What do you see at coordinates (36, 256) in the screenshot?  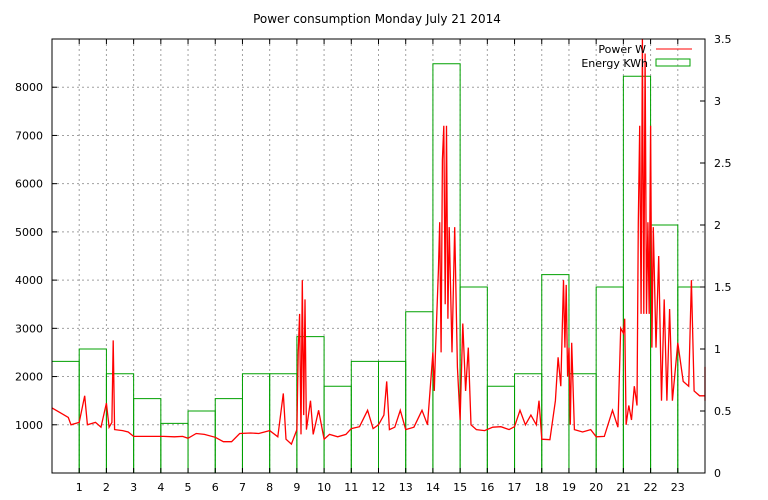 I see `y-left-axis-ticks: 1000 2000 3000 4000 5000 6000 7000 8000` at bounding box center [36, 256].